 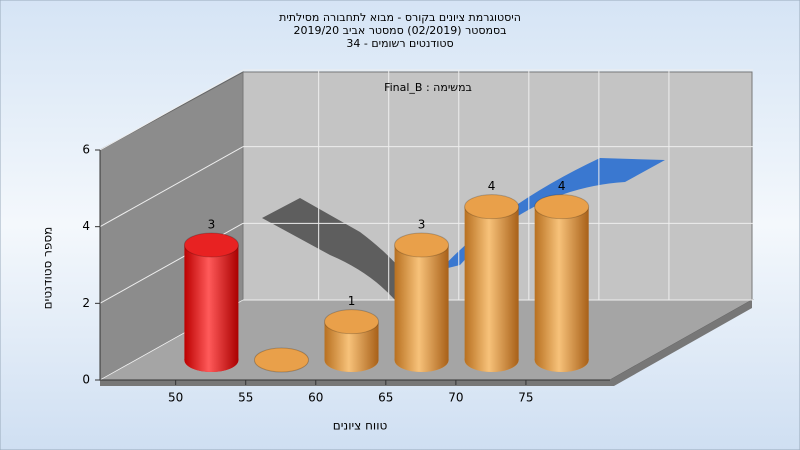 I want to click on y-tick-label: 4, so click(x=86, y=226).